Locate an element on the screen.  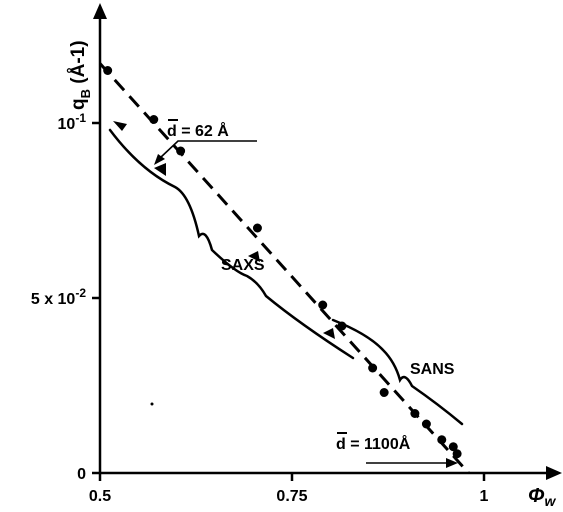
annotation-d1100-text: d = 1100Å is located at coordinates (373, 443).